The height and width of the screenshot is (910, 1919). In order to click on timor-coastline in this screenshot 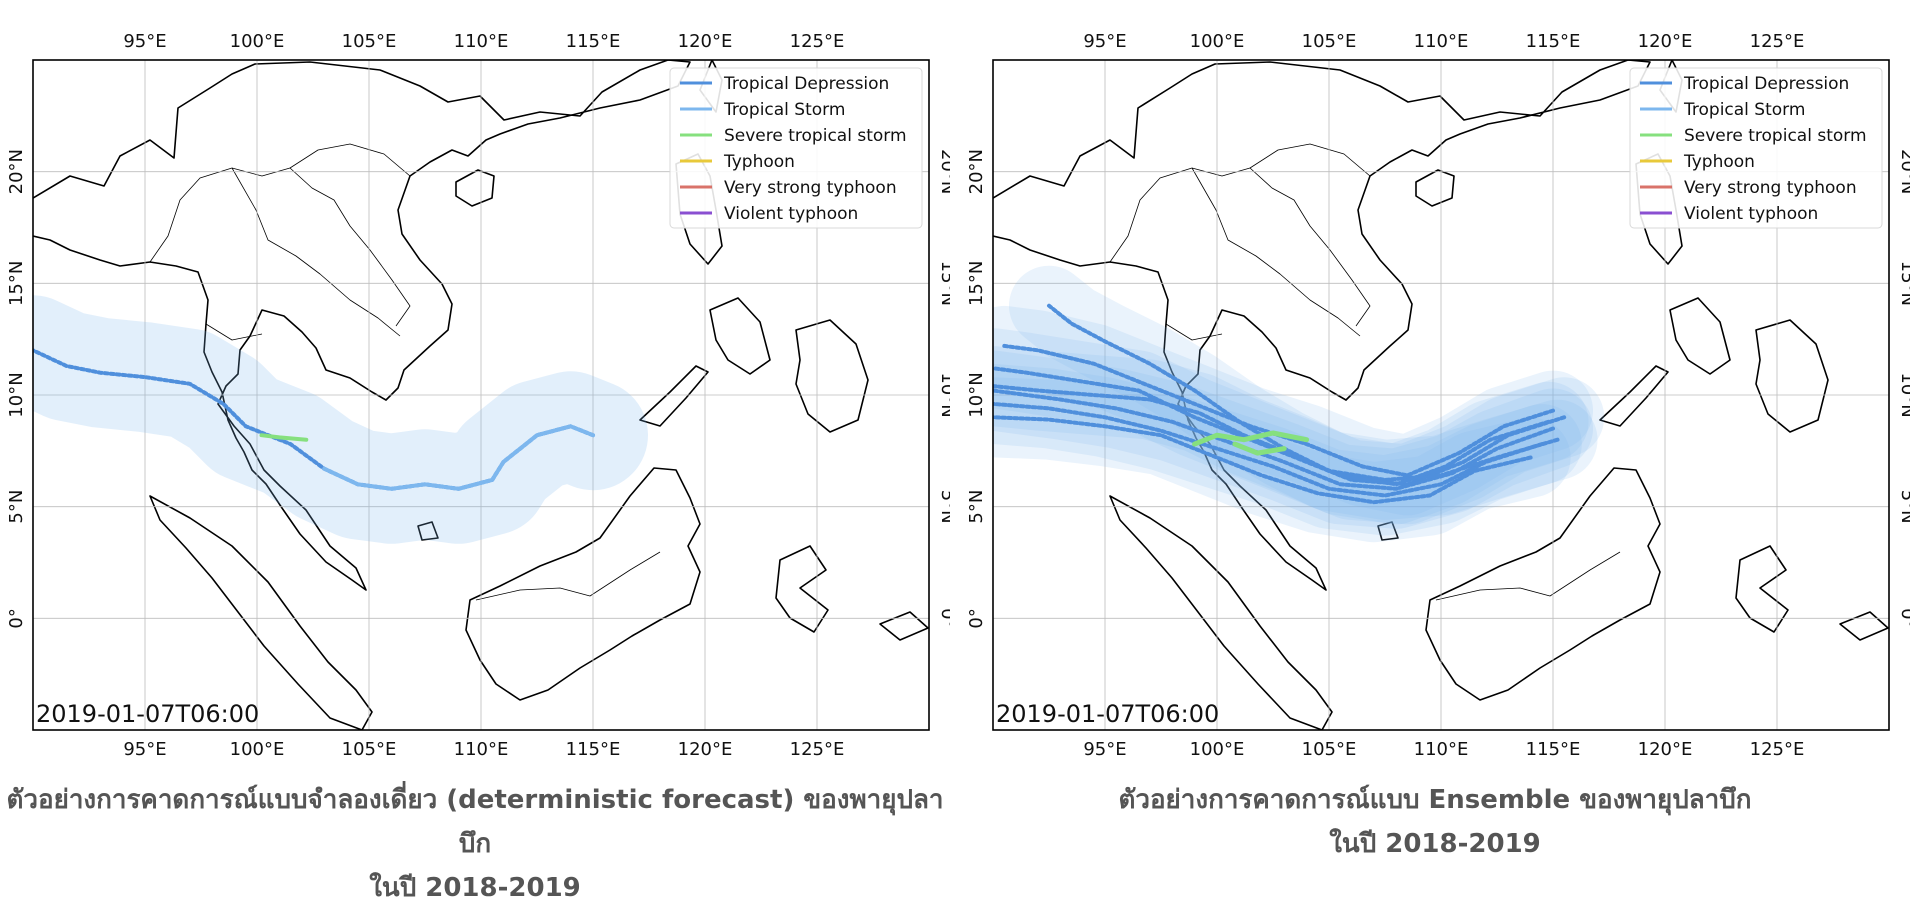, I will do `click(1864, 626)`.